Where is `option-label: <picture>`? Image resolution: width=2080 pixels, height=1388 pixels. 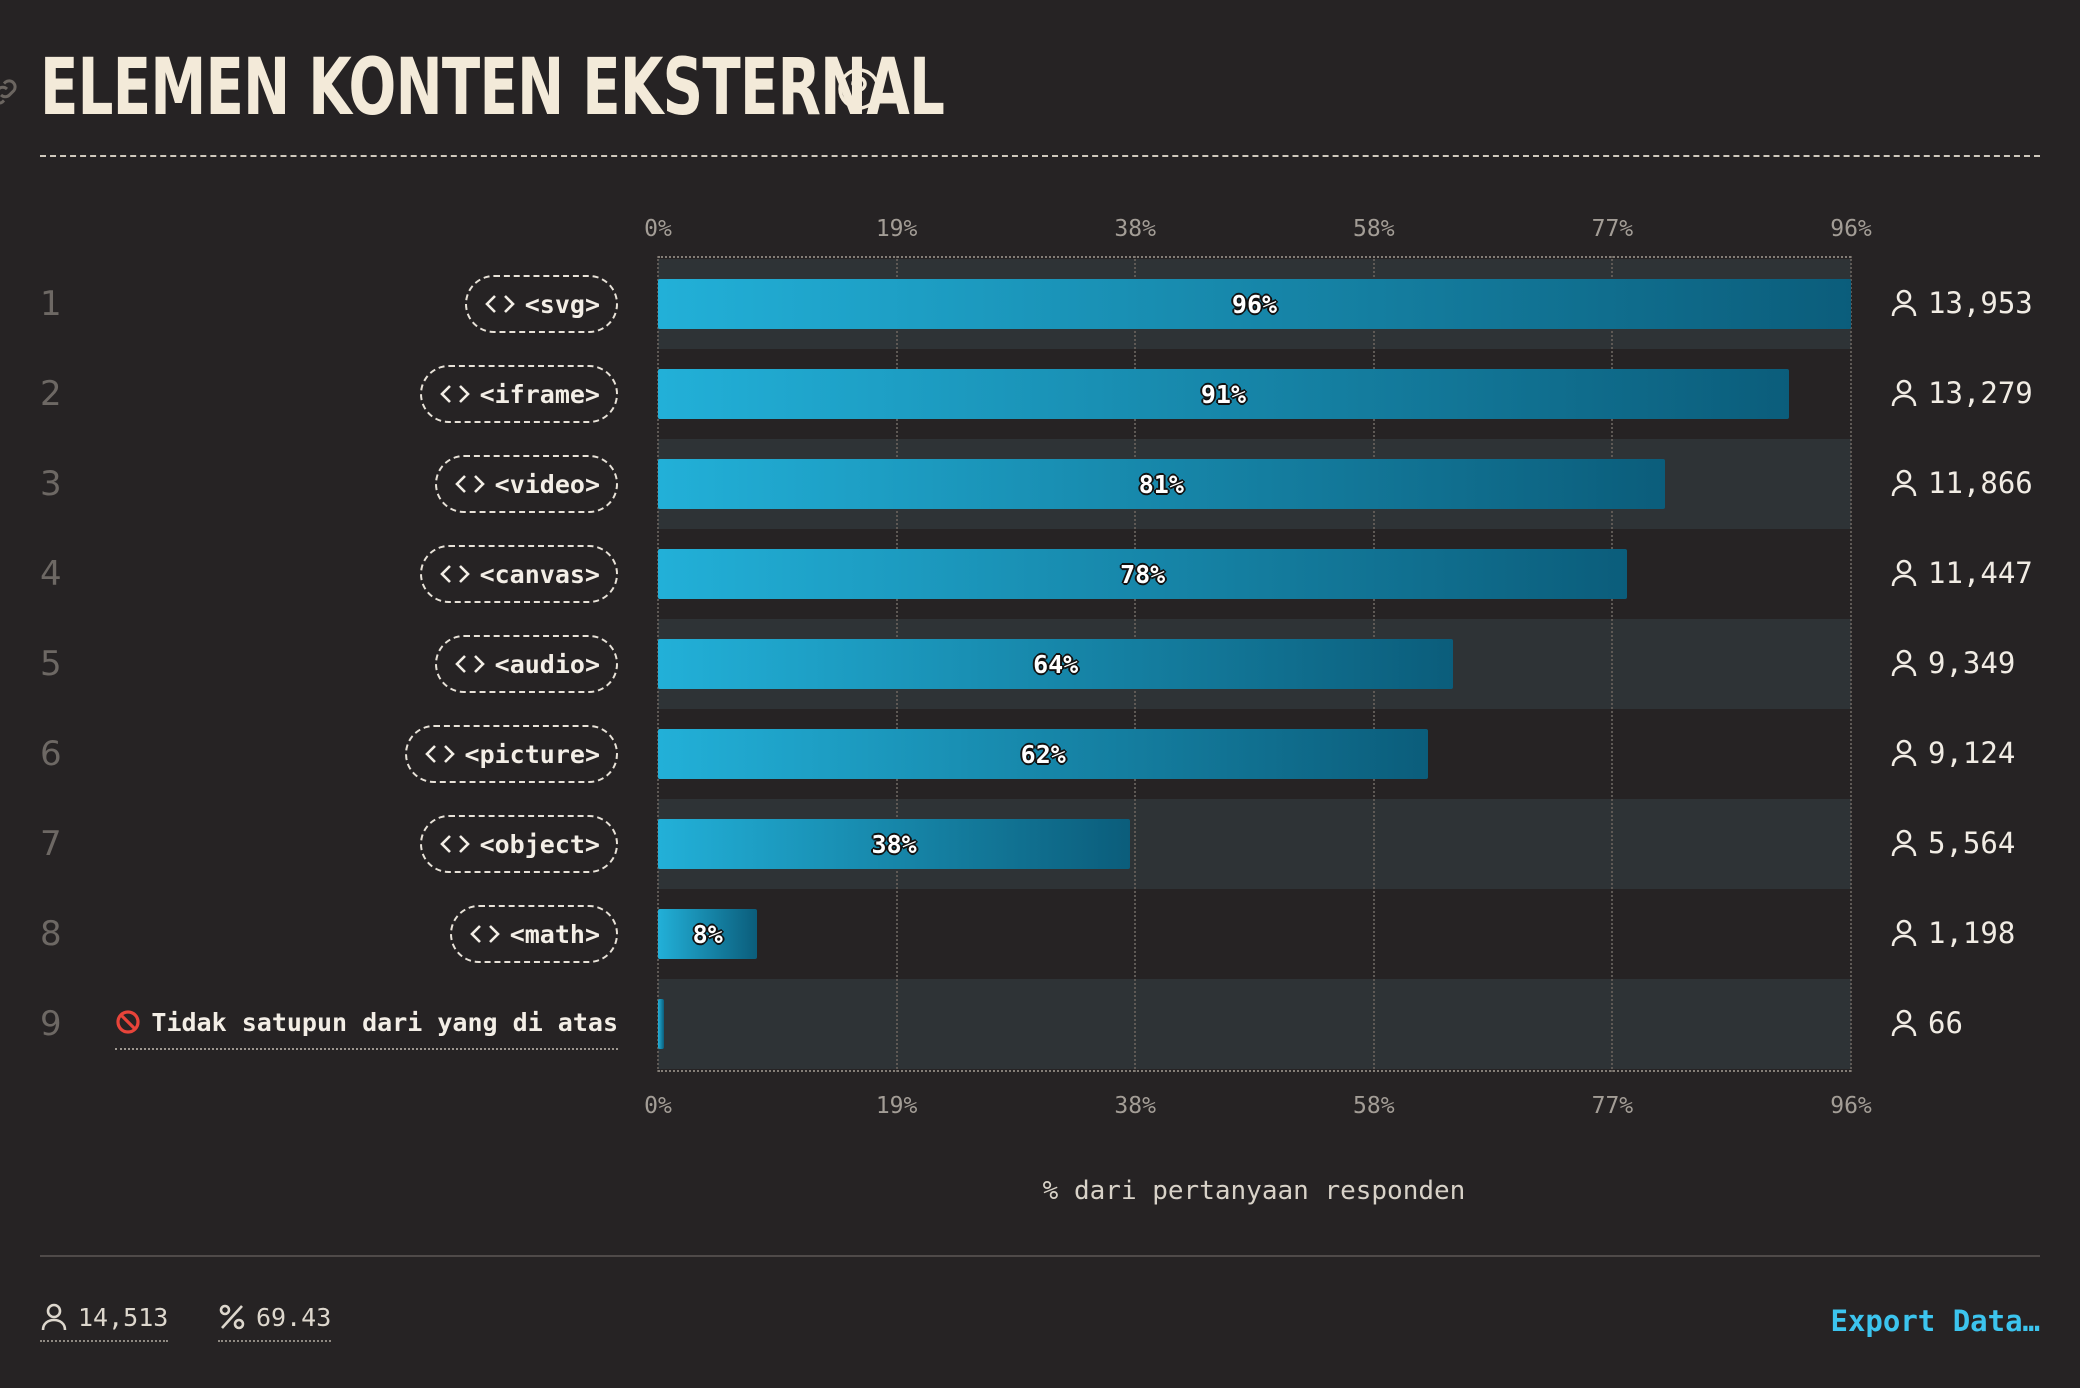 option-label: <picture> is located at coordinates (532, 754).